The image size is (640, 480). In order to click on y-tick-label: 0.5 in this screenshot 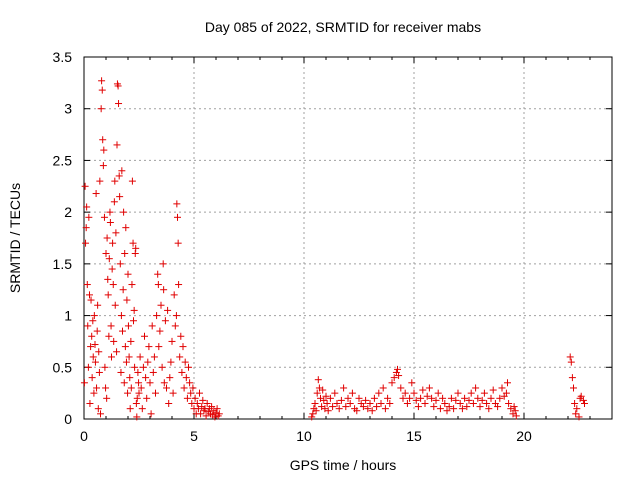, I will do `click(63, 367)`.